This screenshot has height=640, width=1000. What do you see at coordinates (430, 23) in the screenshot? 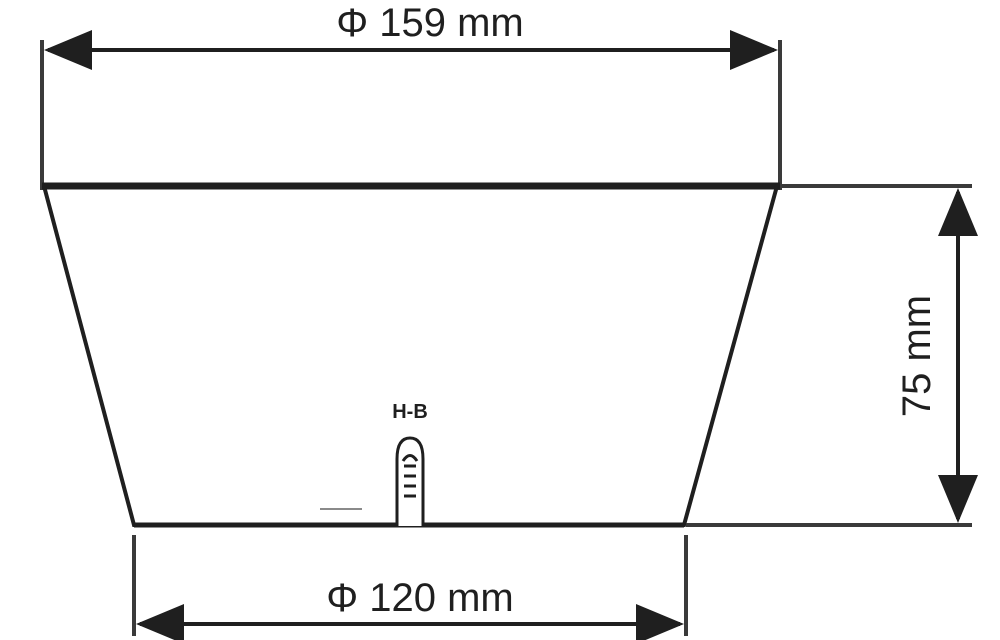
I see `top-diameter-label: Φ 159 mm` at bounding box center [430, 23].